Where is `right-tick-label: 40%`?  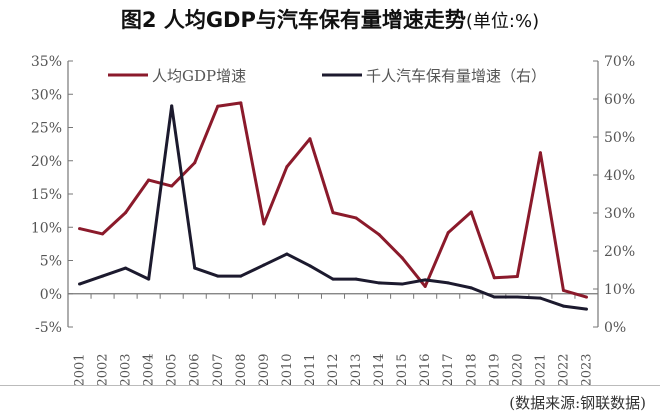 right-tick-label: 40% is located at coordinates (619, 176).